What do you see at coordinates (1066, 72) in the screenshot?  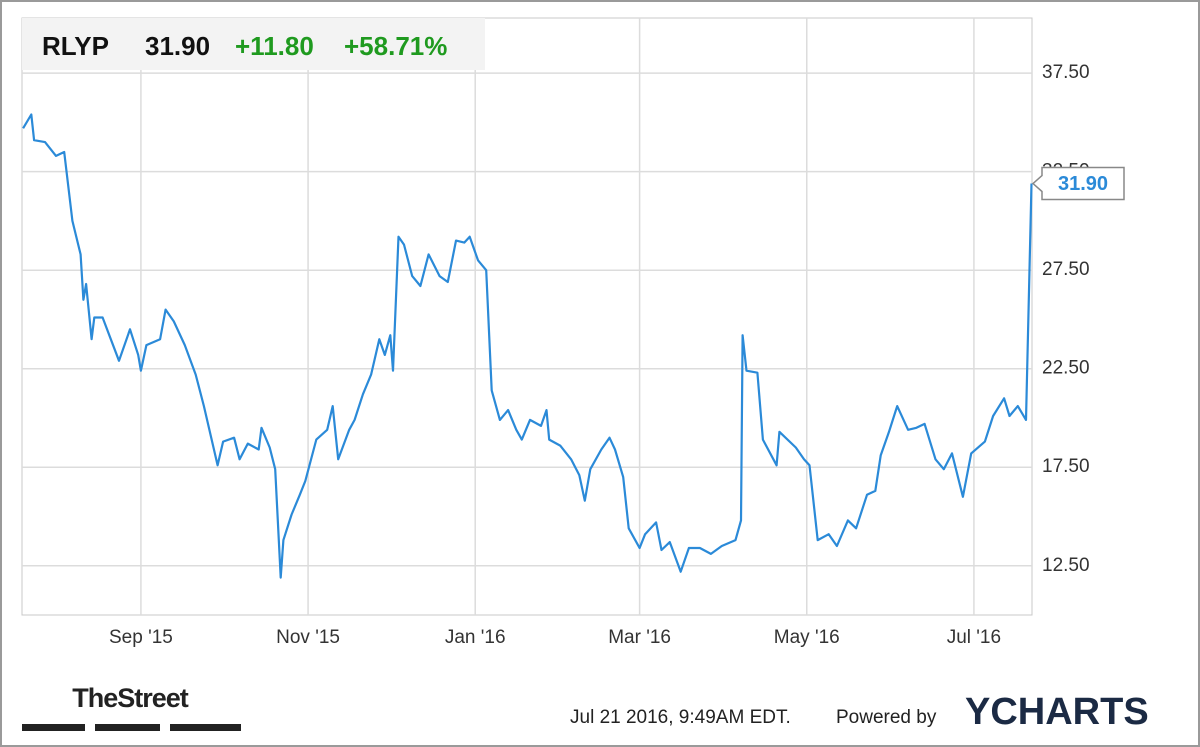 I see `y-tick-label: 37.50` at bounding box center [1066, 72].